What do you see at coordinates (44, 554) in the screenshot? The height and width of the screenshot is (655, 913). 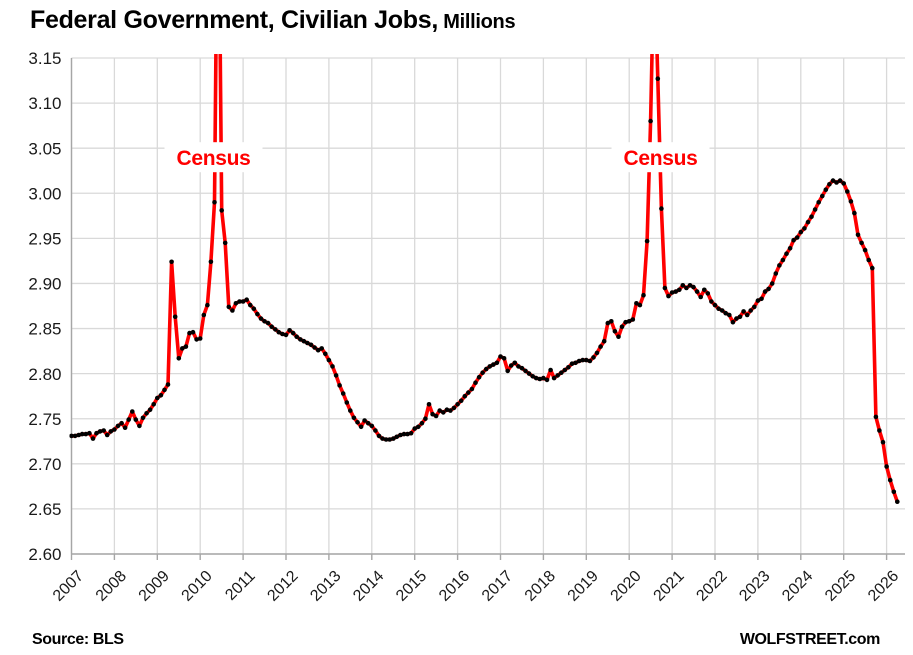 I see `y-tick-label: 2.60` at bounding box center [44, 554].